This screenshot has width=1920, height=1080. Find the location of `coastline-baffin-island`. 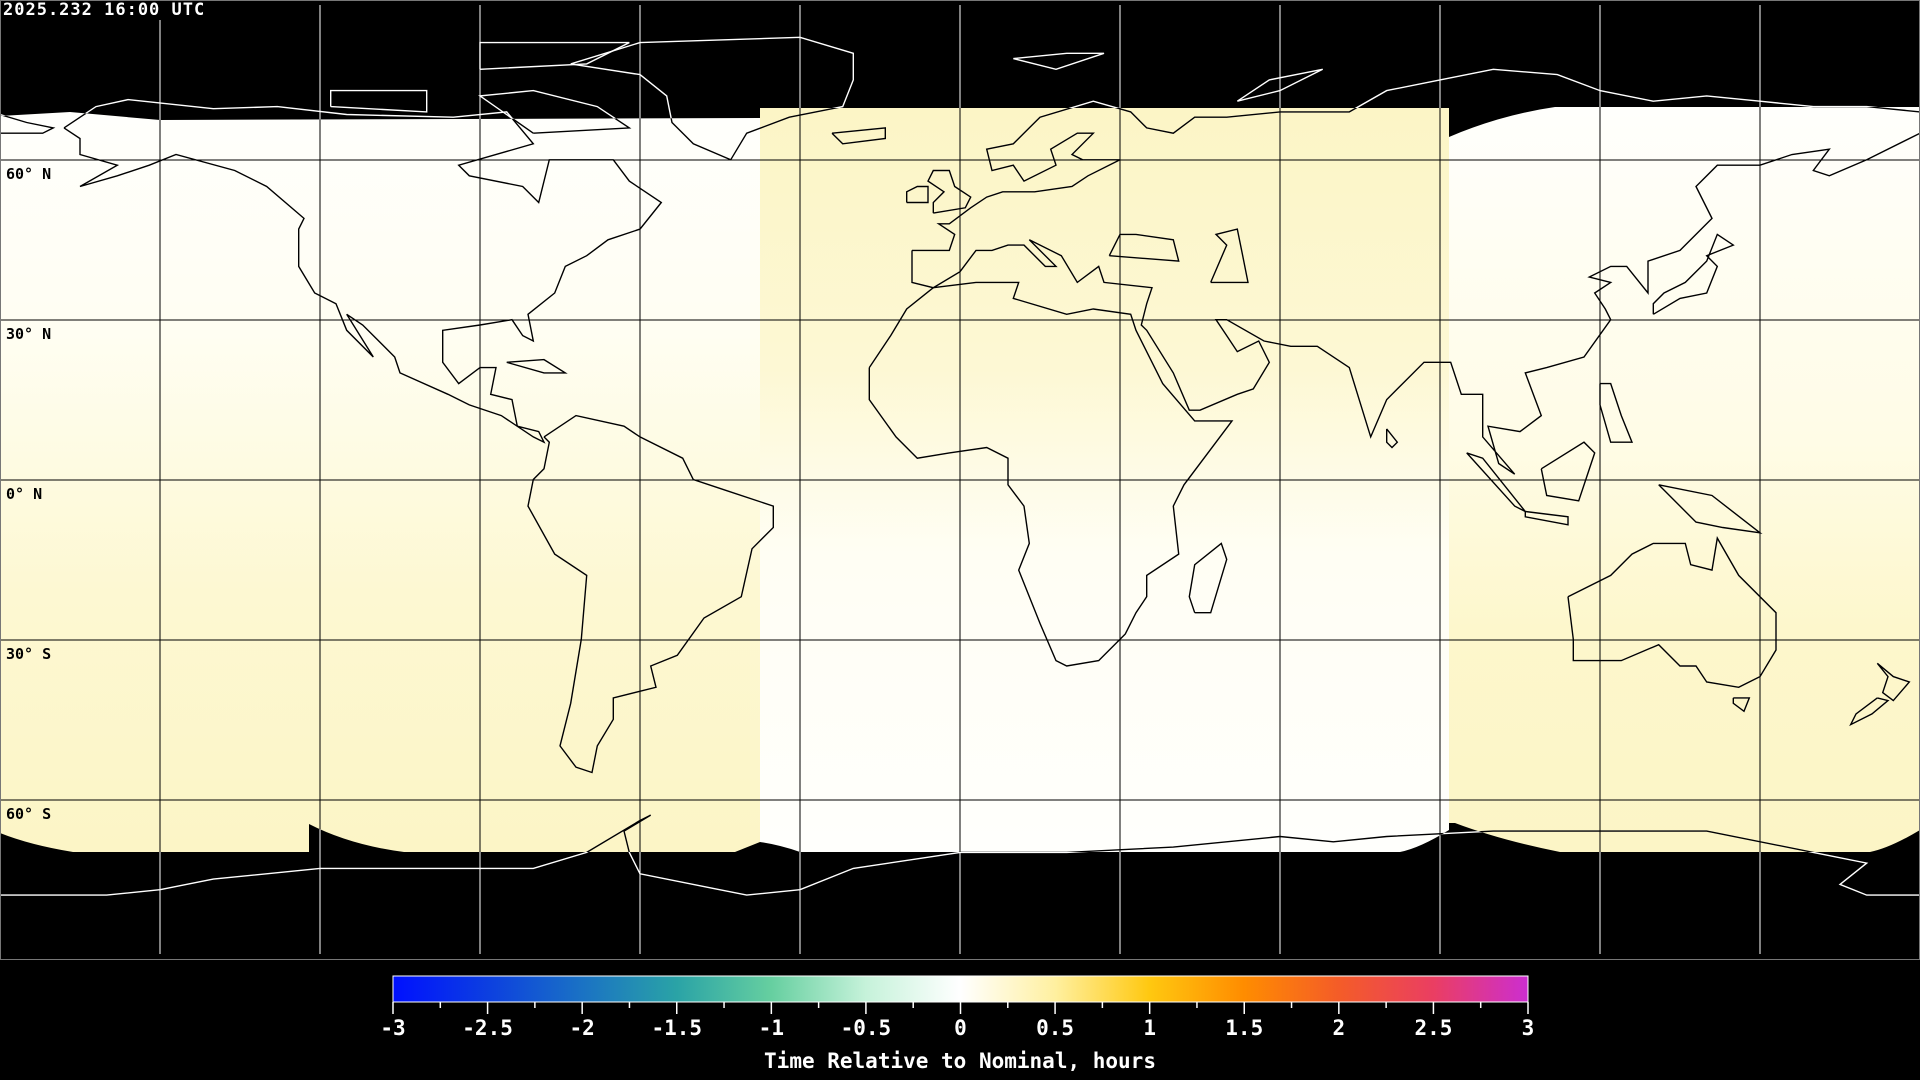

coastline-baffin-island is located at coordinates (555, 120).